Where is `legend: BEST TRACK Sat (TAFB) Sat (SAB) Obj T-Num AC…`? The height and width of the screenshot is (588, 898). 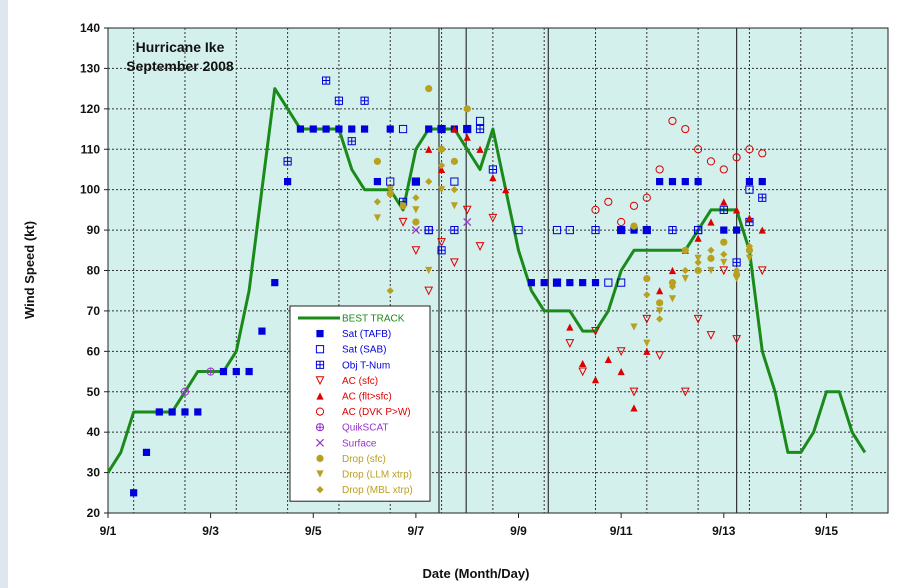
legend: BEST TRACK Sat (TAFB) Sat (SAB) Obj T-Num AC… is located at coordinates (360, 403).